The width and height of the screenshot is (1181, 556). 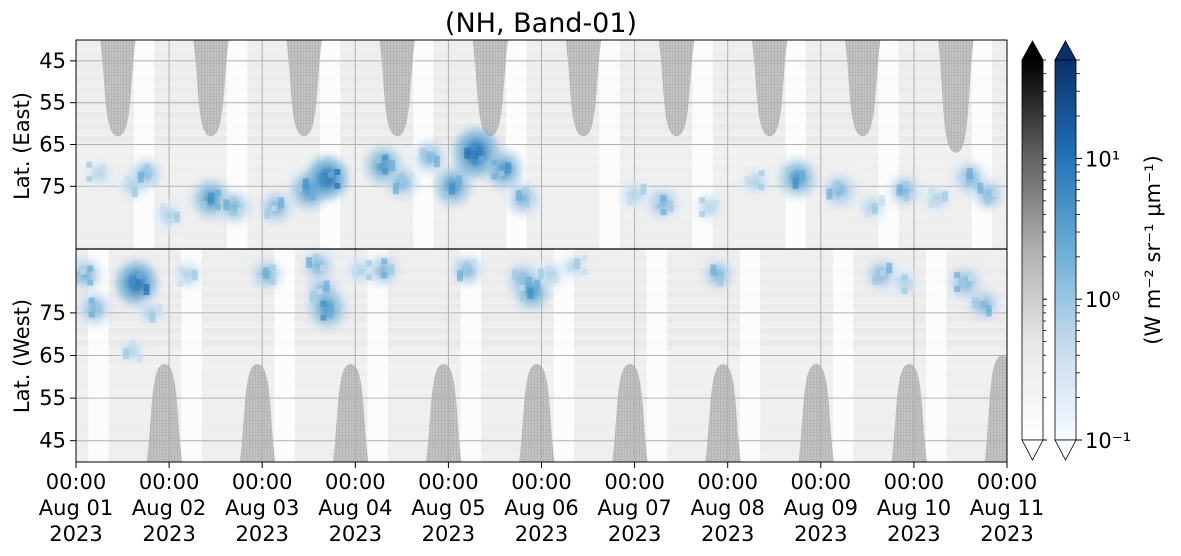 I want to click on x-tick-label: Aug 06, so click(x=541, y=508).